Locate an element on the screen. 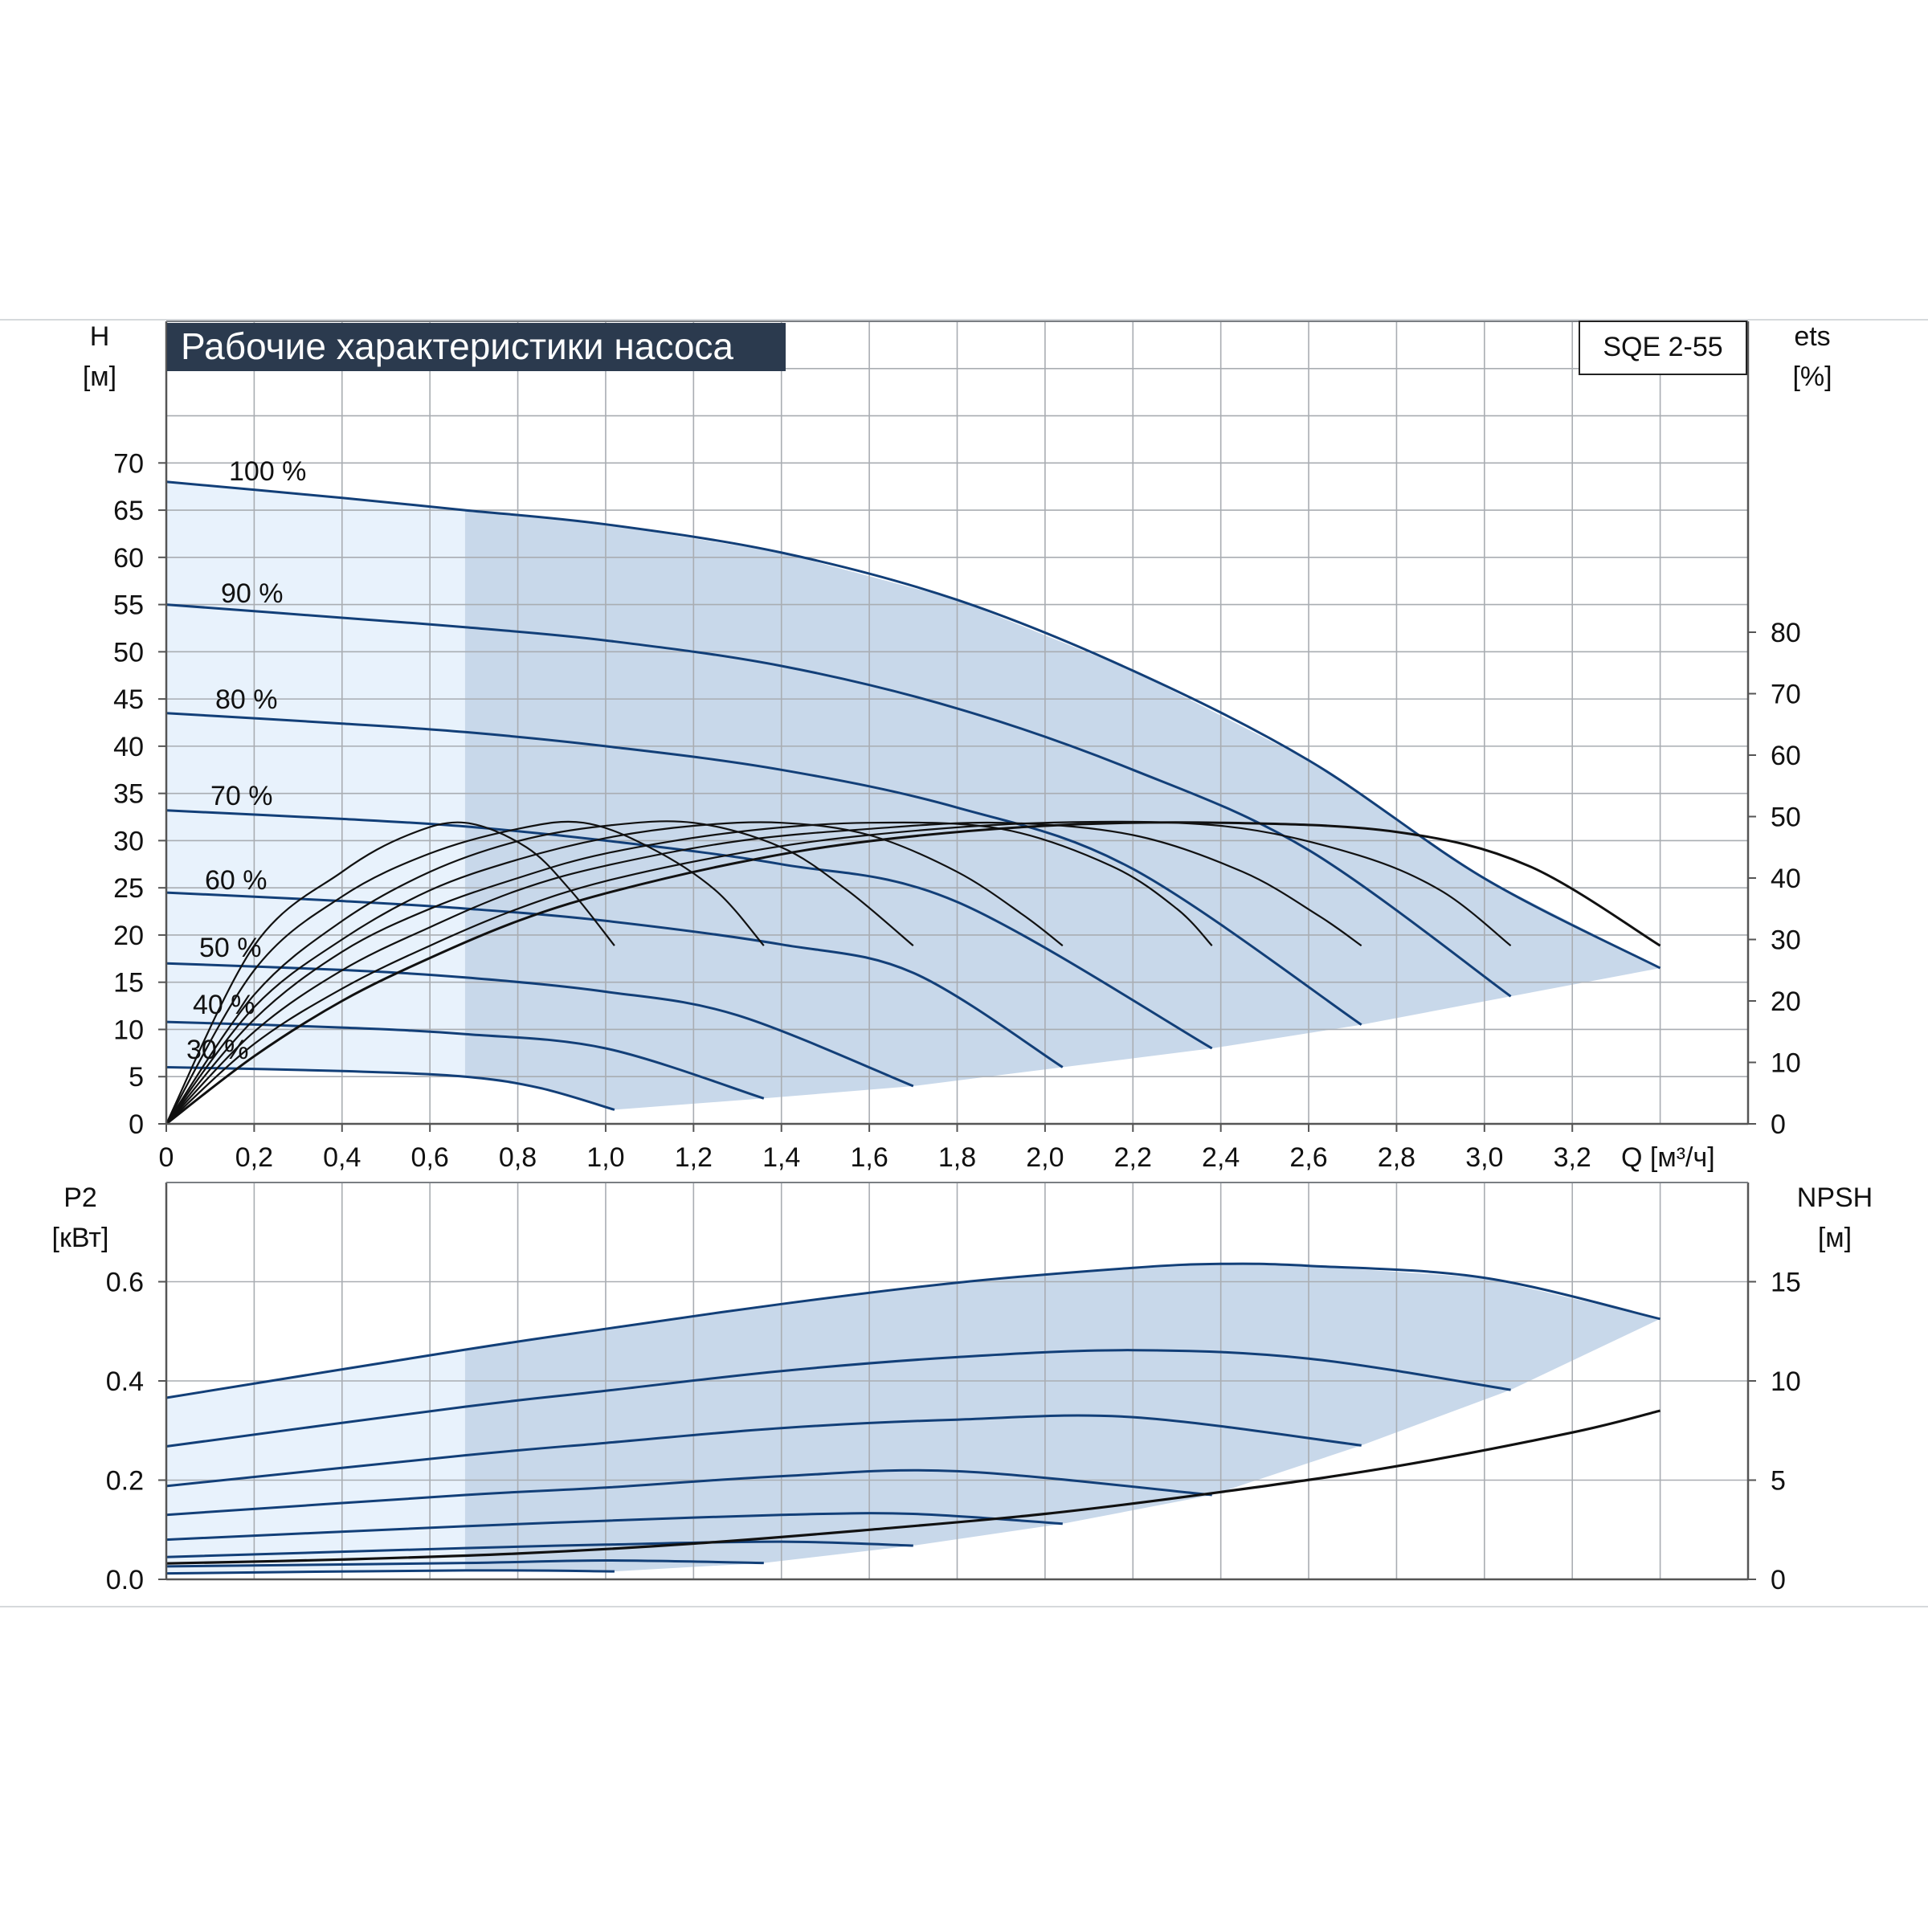 The width and height of the screenshot is (1928, 1932). x-tick-label: 2,6 is located at coordinates (1308, 1157).